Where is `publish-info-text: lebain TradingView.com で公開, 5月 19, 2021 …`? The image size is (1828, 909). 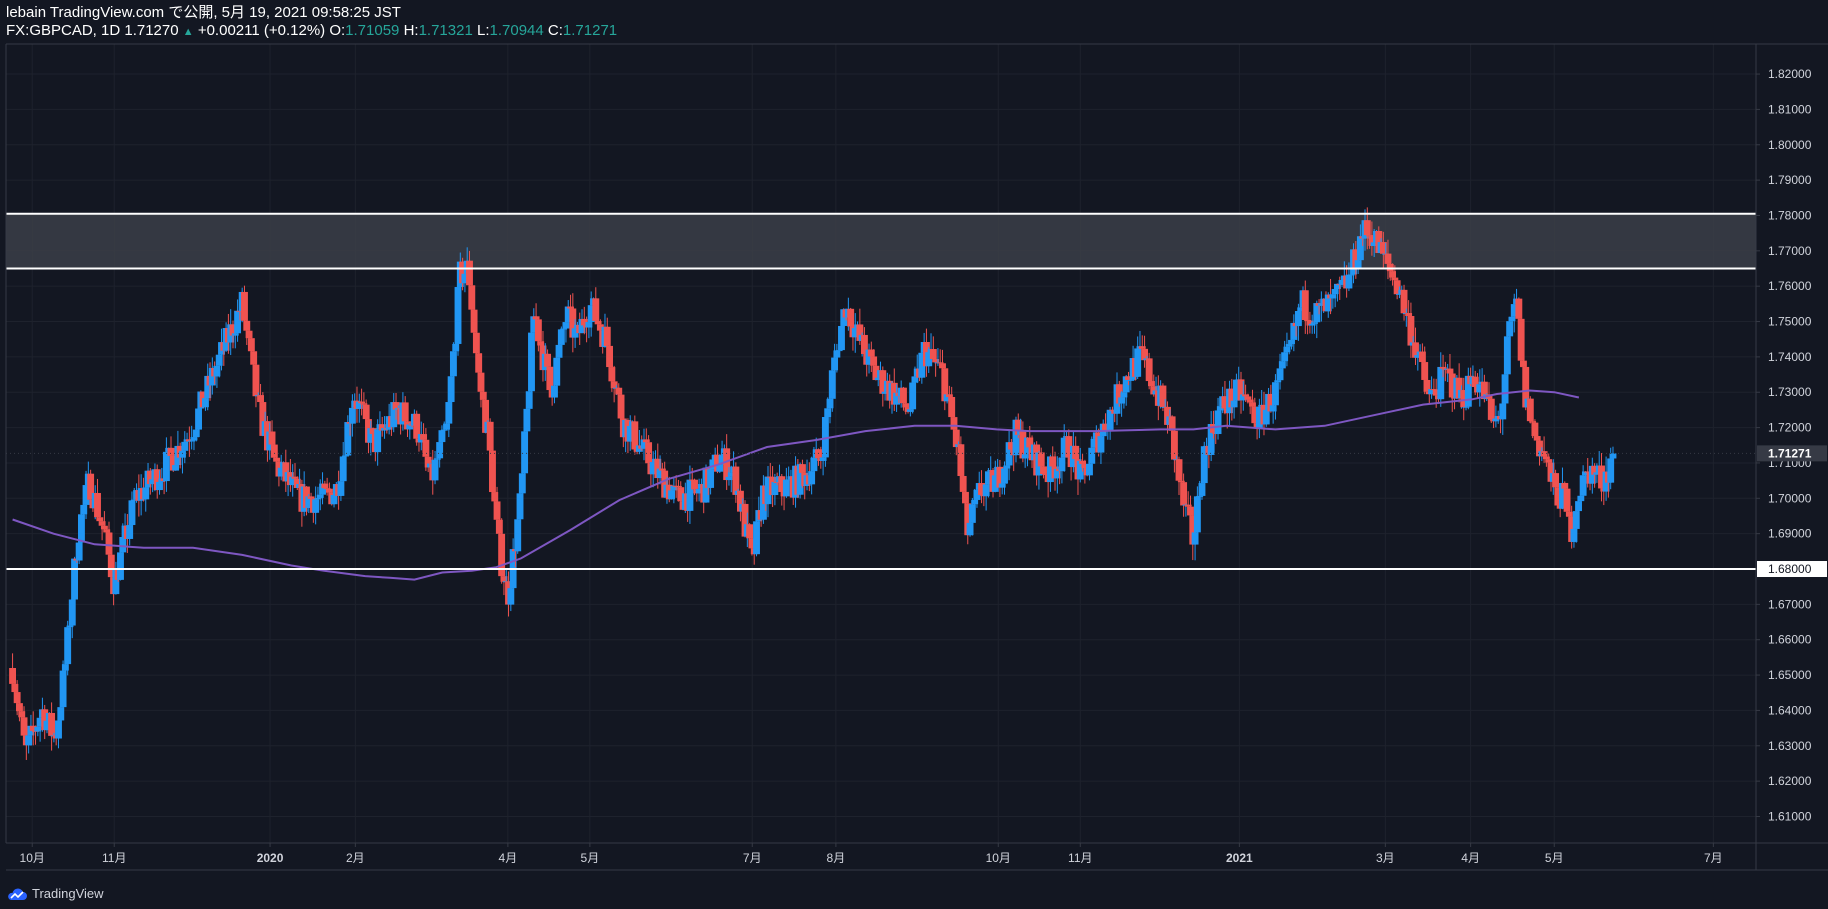
publish-info-text: lebain TradingView.com で公開, 5月 19, 2021 … is located at coordinates (203, 12).